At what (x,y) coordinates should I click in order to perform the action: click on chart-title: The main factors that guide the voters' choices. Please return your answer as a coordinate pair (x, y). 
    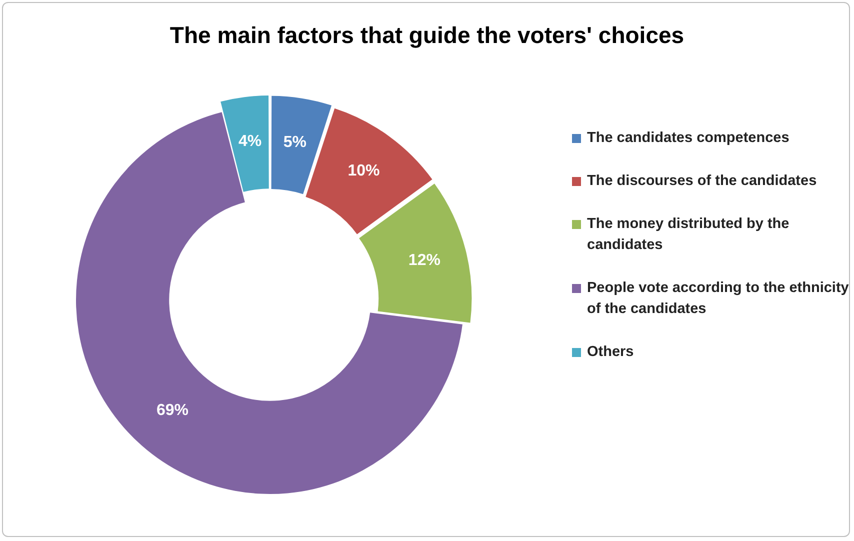
    Looking at the image, I should click on (427, 35).